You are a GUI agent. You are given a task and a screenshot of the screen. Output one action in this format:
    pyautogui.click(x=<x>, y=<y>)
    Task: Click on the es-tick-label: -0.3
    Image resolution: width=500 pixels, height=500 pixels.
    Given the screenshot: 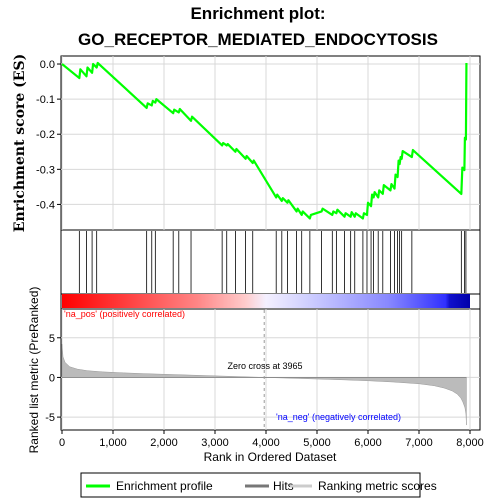 What is the action you would take?
    pyautogui.click(x=45, y=170)
    